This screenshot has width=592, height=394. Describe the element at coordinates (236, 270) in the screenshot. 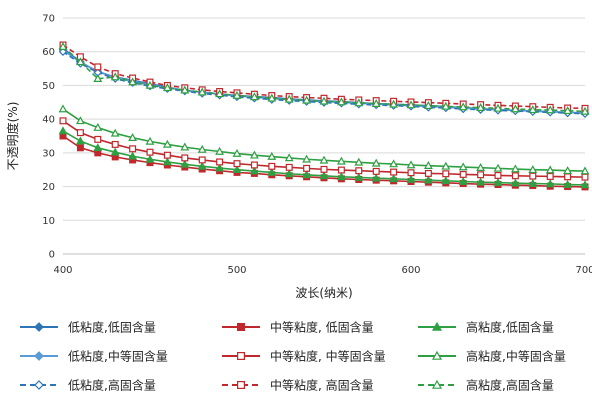

I see `x-tick-label: 500` at that location.